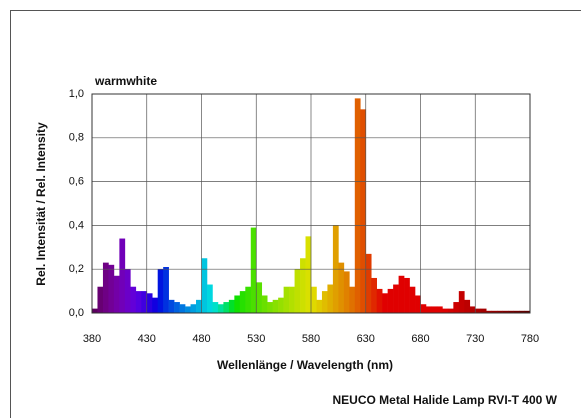 The width and height of the screenshot is (581, 418). Describe the element at coordinates (530, 339) in the screenshot. I see `x-tick-label: 780` at that location.